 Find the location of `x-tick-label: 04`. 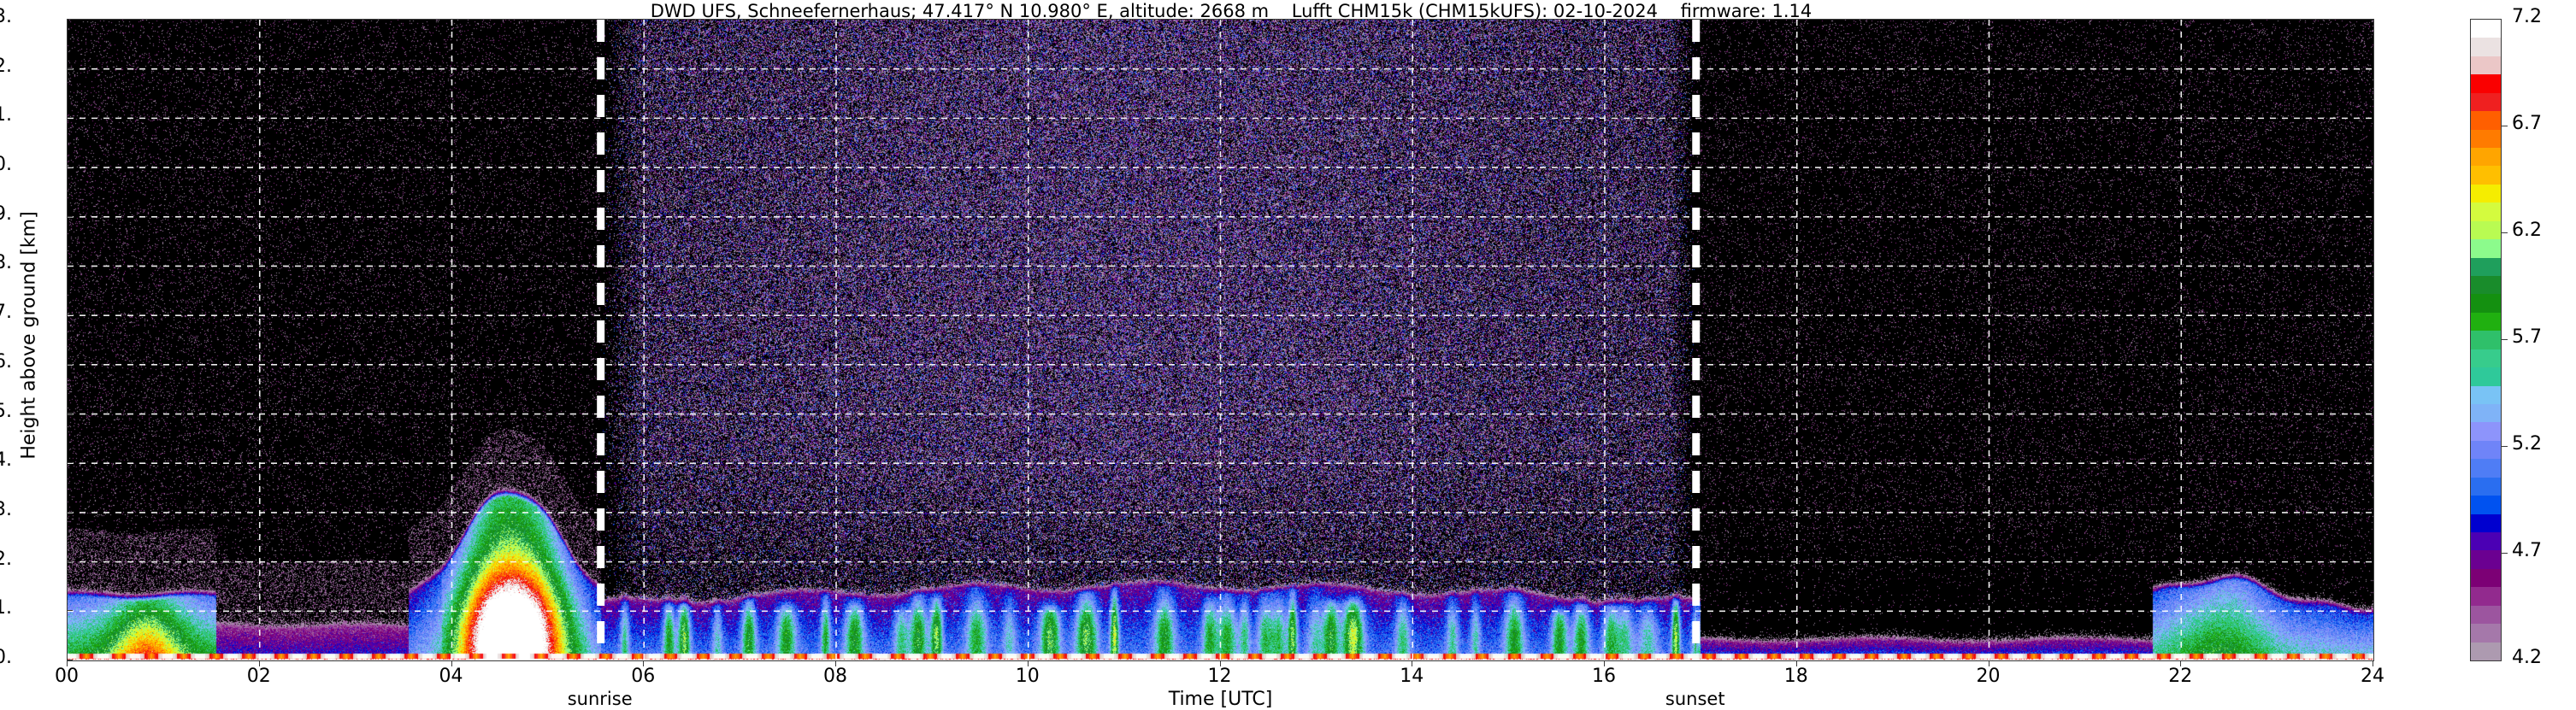

x-tick-label: 04 is located at coordinates (451, 676).